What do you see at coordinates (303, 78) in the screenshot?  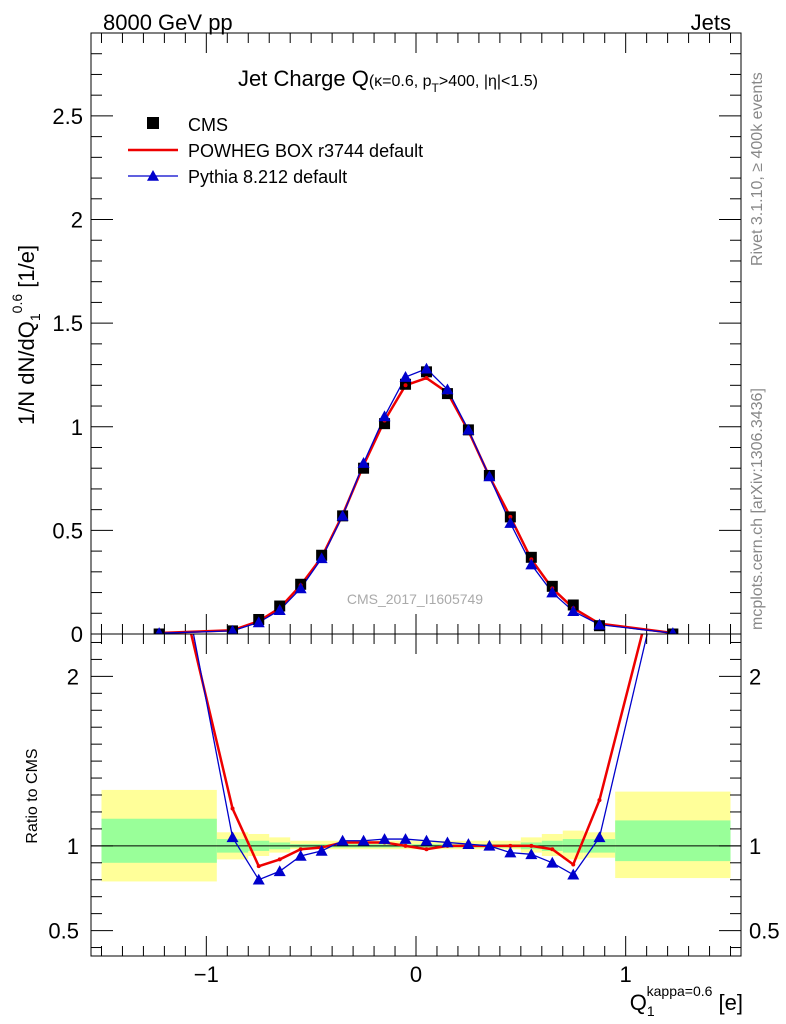 I see `plot-title-main: Jet Charge Q` at bounding box center [303, 78].